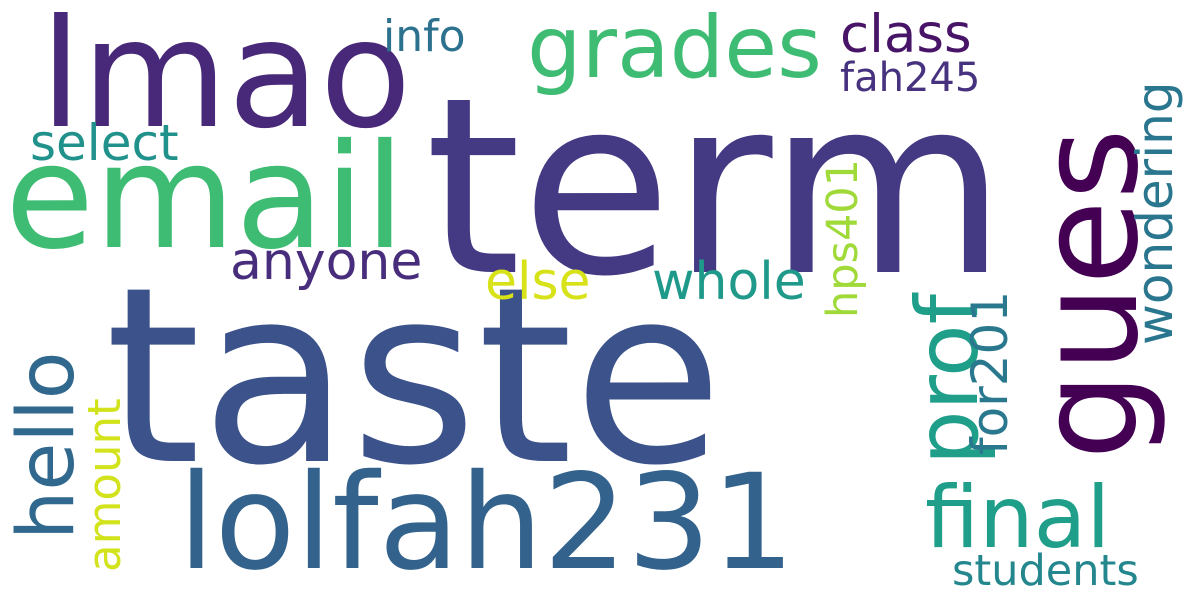  I want to click on word-class: class, so click(906, 34).